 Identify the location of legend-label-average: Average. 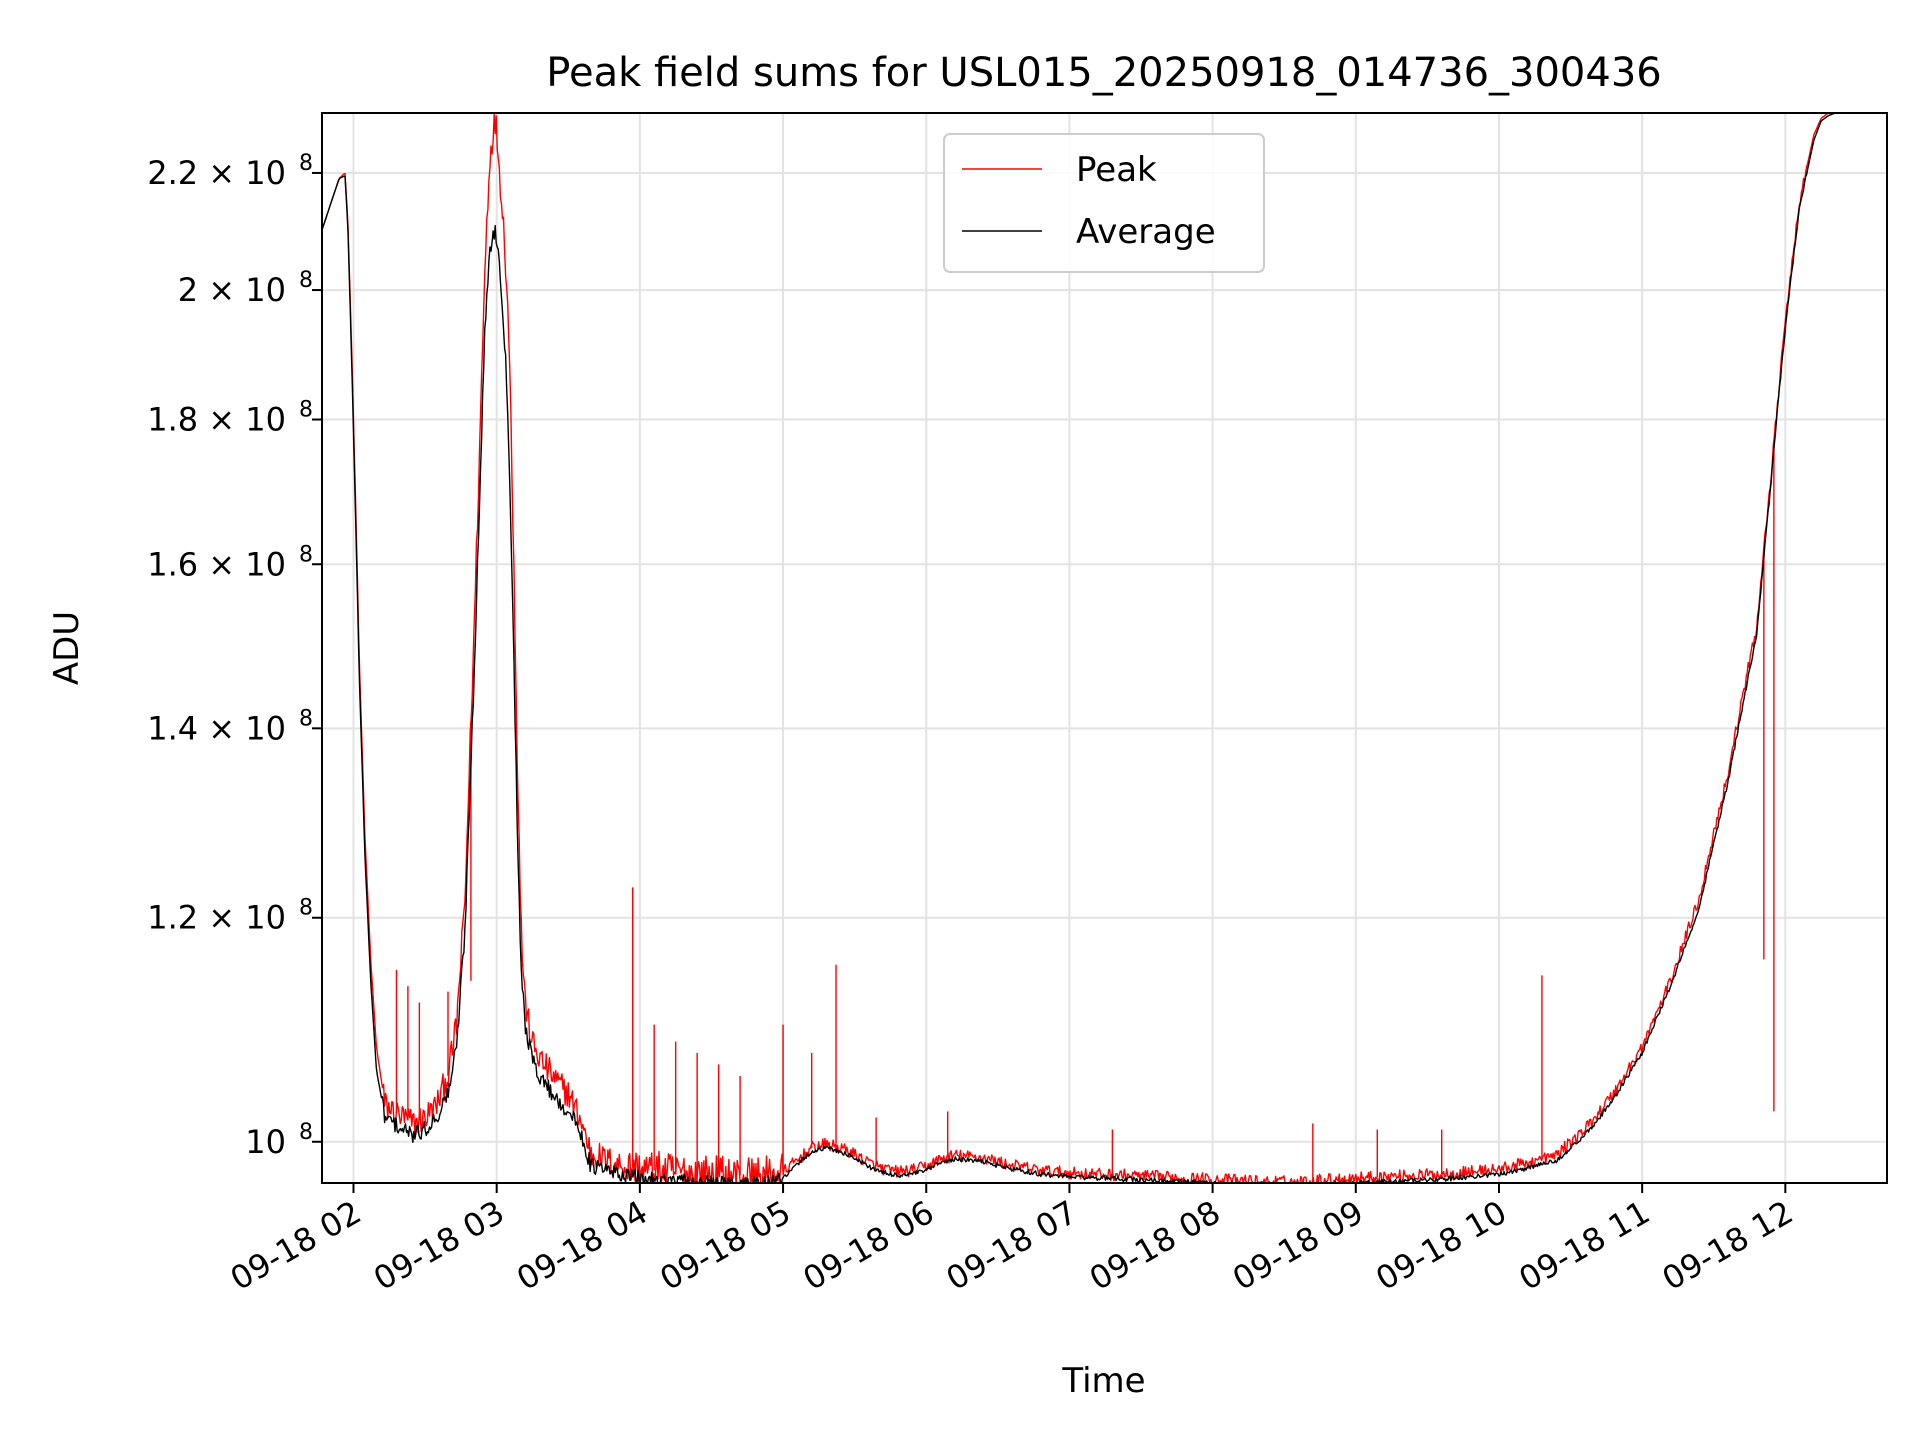
(1146, 232).